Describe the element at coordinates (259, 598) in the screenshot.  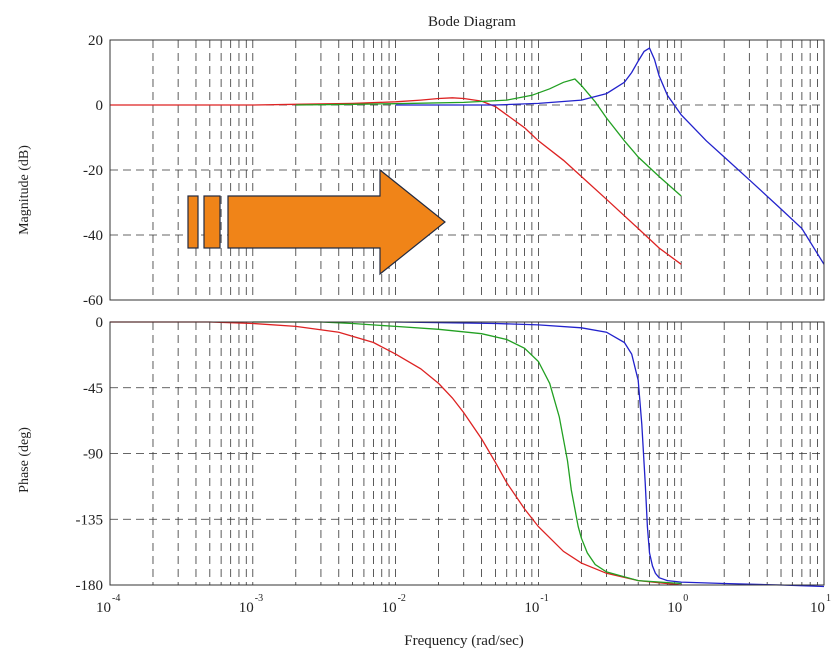
I see `x-tick-exponent: -3` at that location.